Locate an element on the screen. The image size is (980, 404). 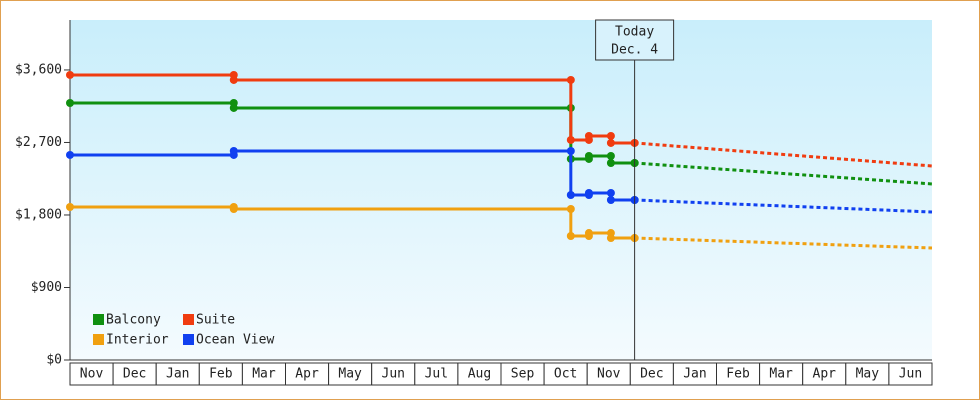
today-box is located at coordinates (635, 40).